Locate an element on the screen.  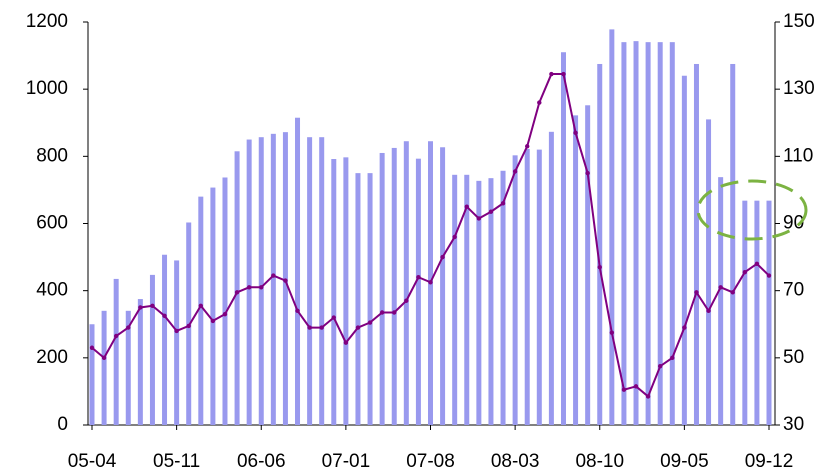
y2-tick-label: 50 is located at coordinates (793, 357).